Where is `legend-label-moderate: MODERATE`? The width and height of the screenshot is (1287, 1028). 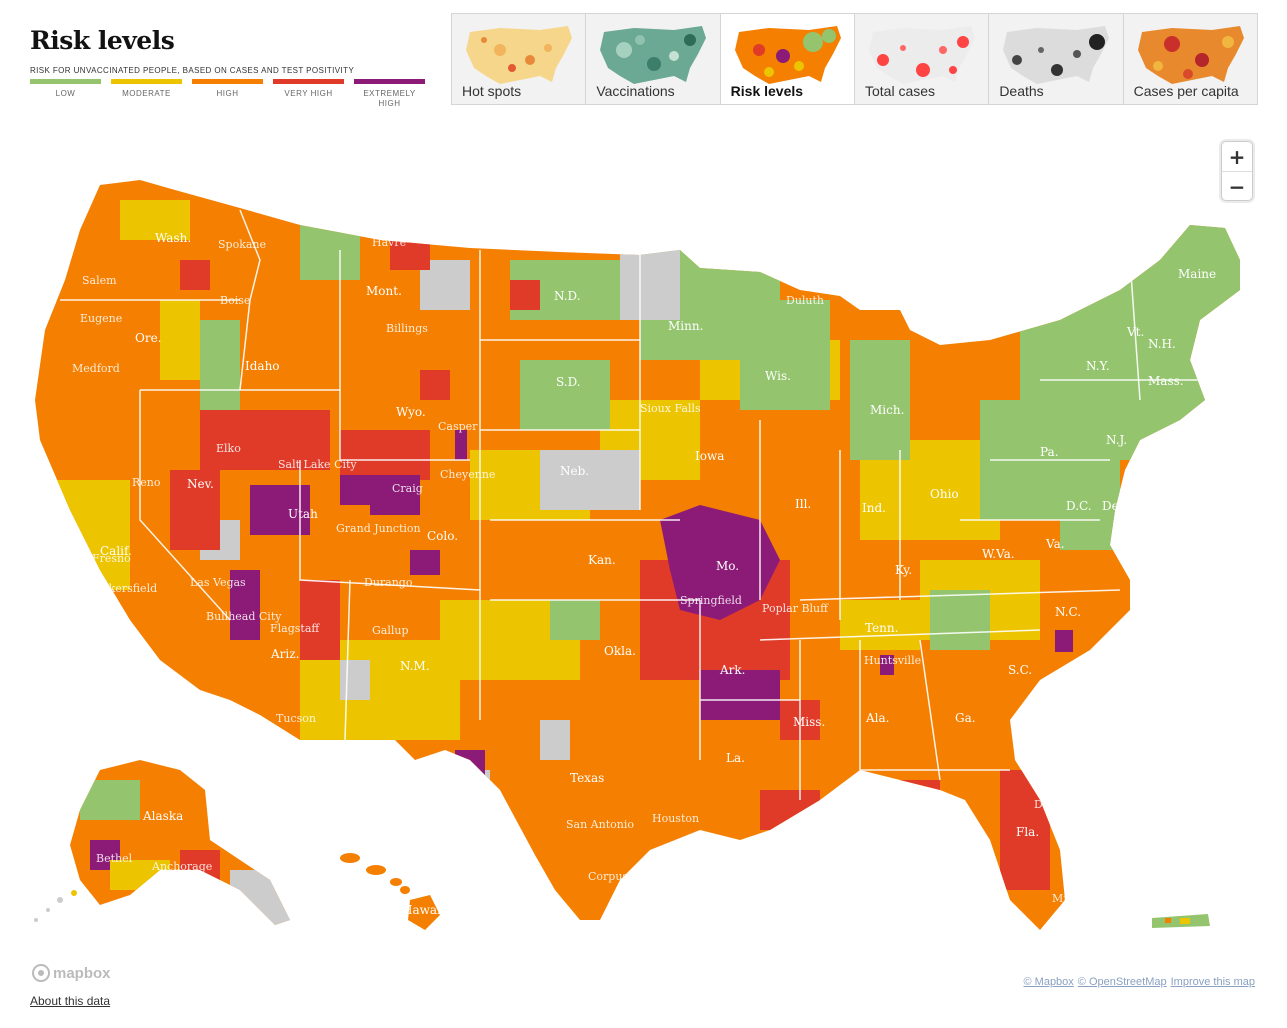
legend-label-moderate: MODERATE is located at coordinates (146, 93).